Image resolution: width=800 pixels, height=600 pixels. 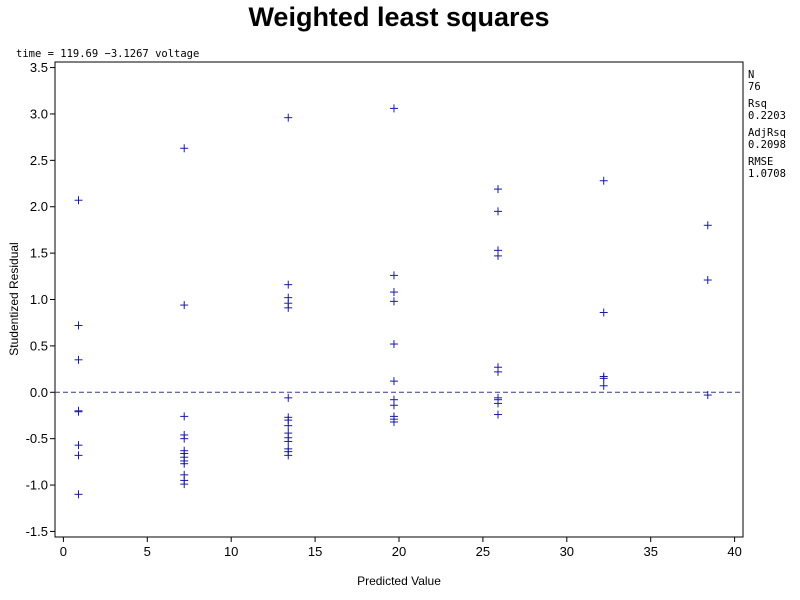 What do you see at coordinates (767, 133) in the screenshot?
I see `stat-label: AdjRsq` at bounding box center [767, 133].